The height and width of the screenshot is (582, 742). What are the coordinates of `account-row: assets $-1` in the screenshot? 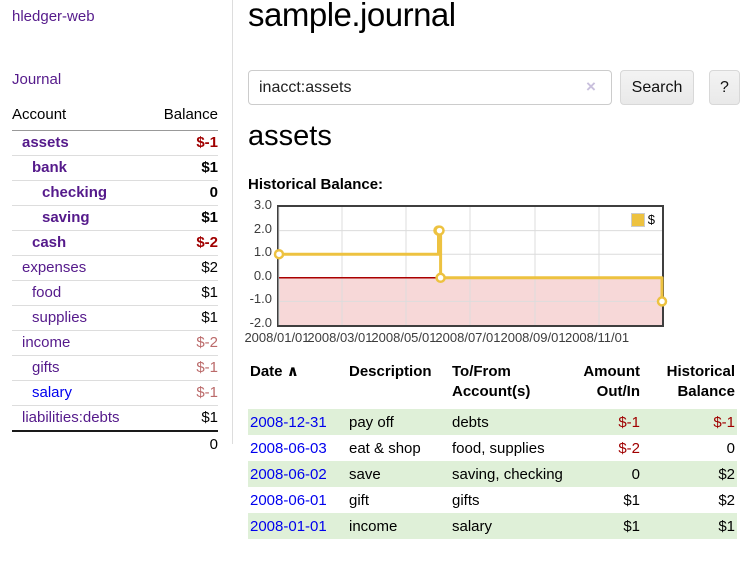 It's located at (115, 143).